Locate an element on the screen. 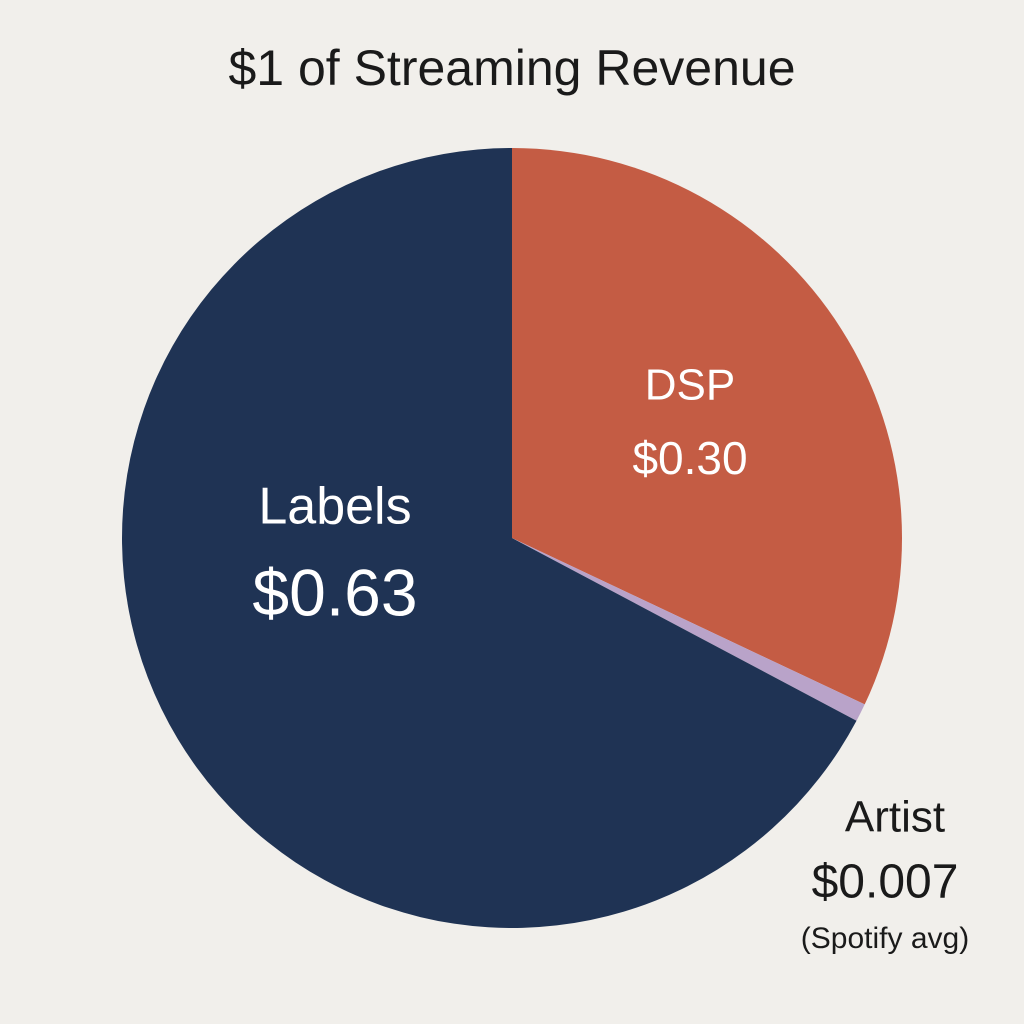 The height and width of the screenshot is (1024, 1024). slice-label: DSP is located at coordinates (690, 385).